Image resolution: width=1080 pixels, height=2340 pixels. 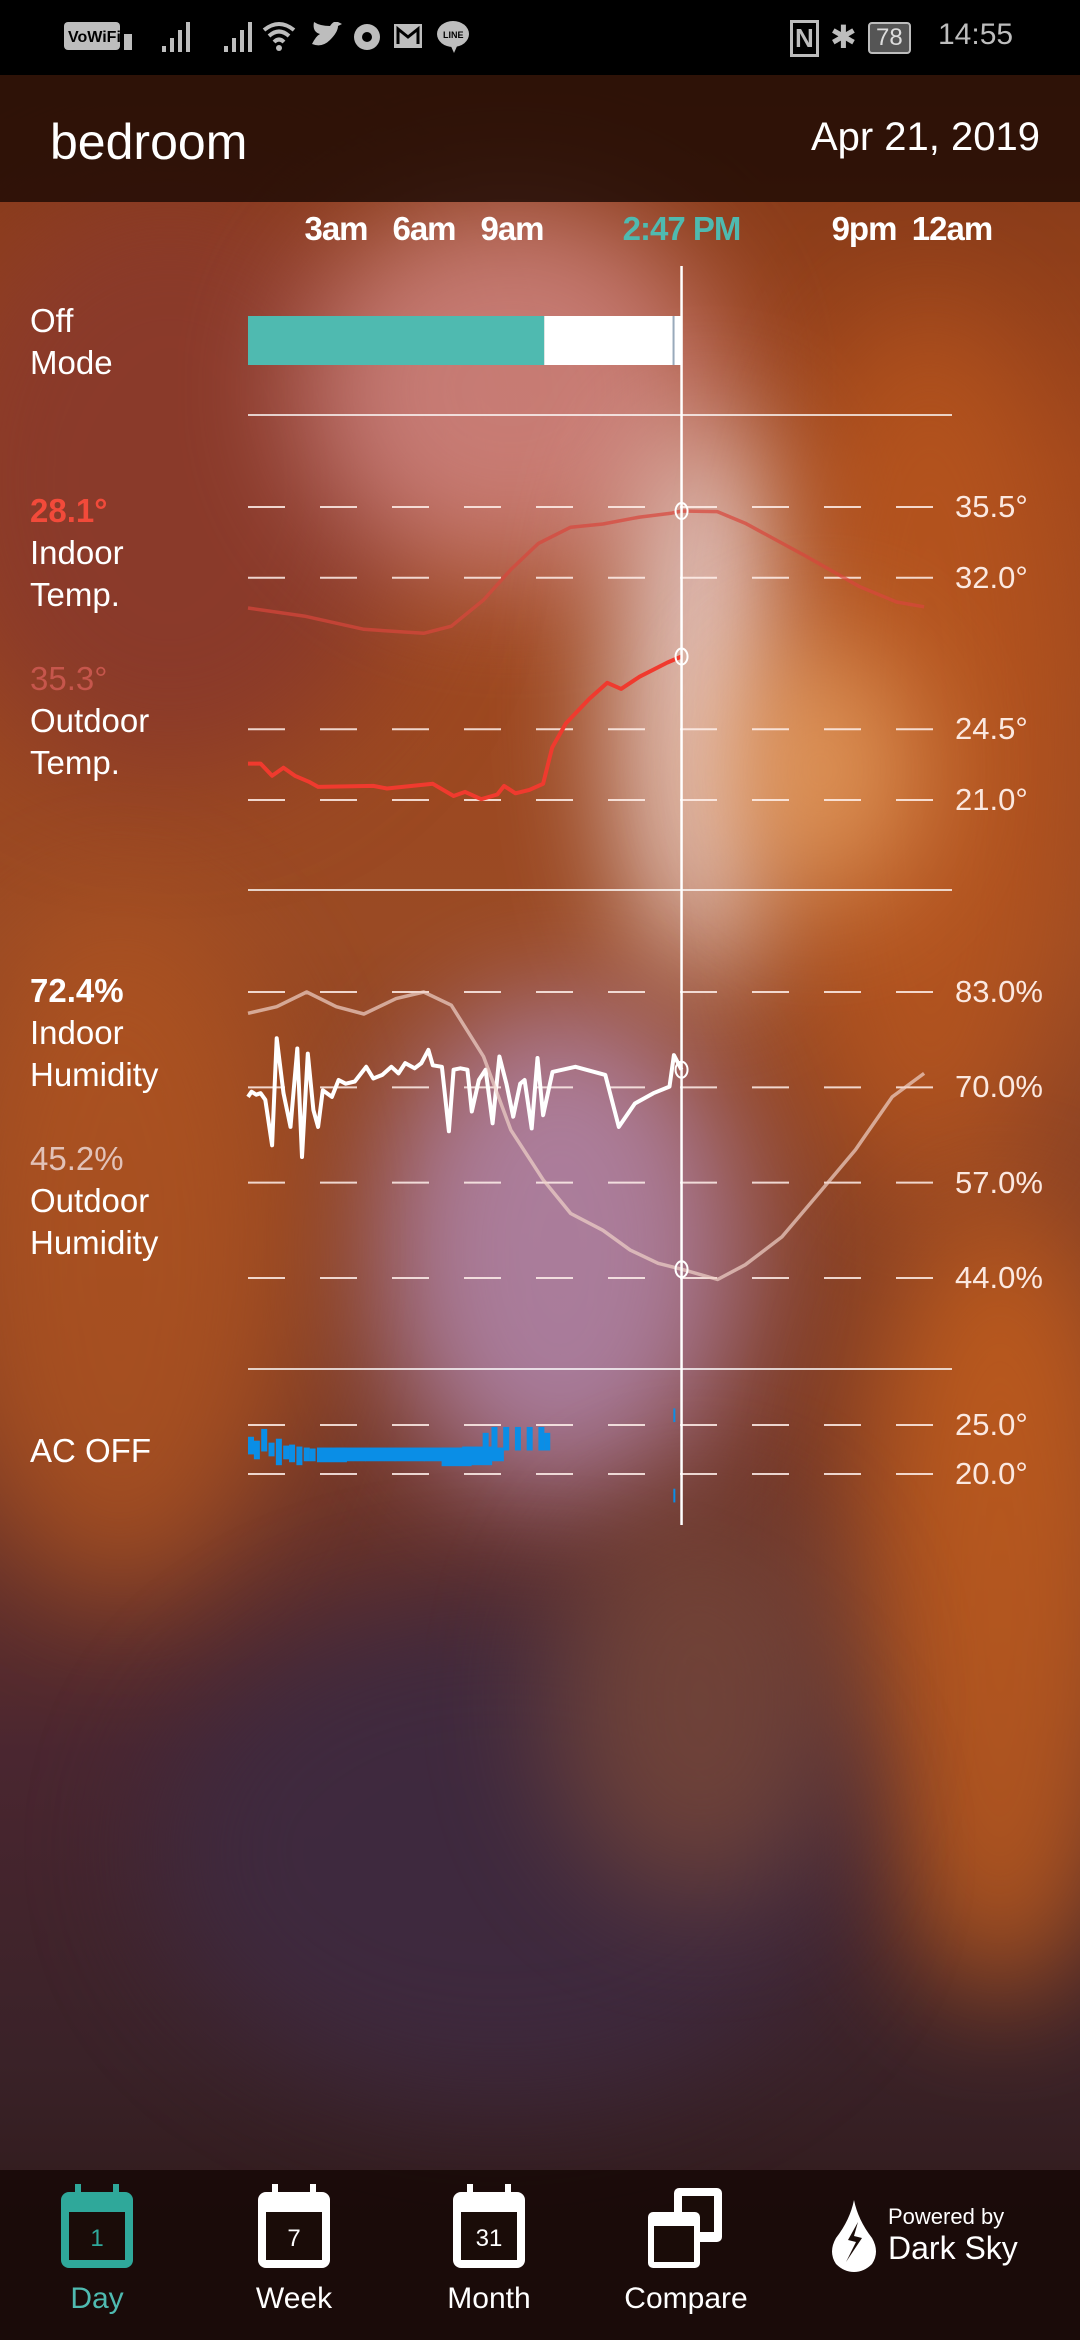 I want to click on mode-marker, so click(x=673, y=340).